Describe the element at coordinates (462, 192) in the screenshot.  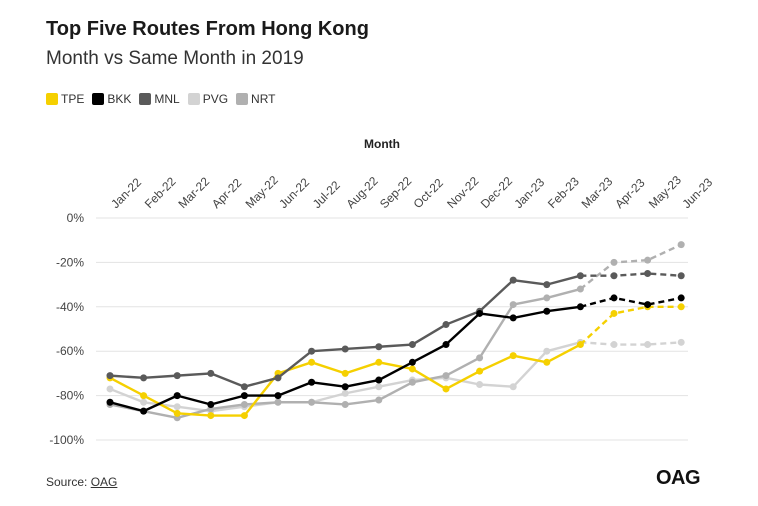
I see `x-tick-label: Nov-22` at that location.